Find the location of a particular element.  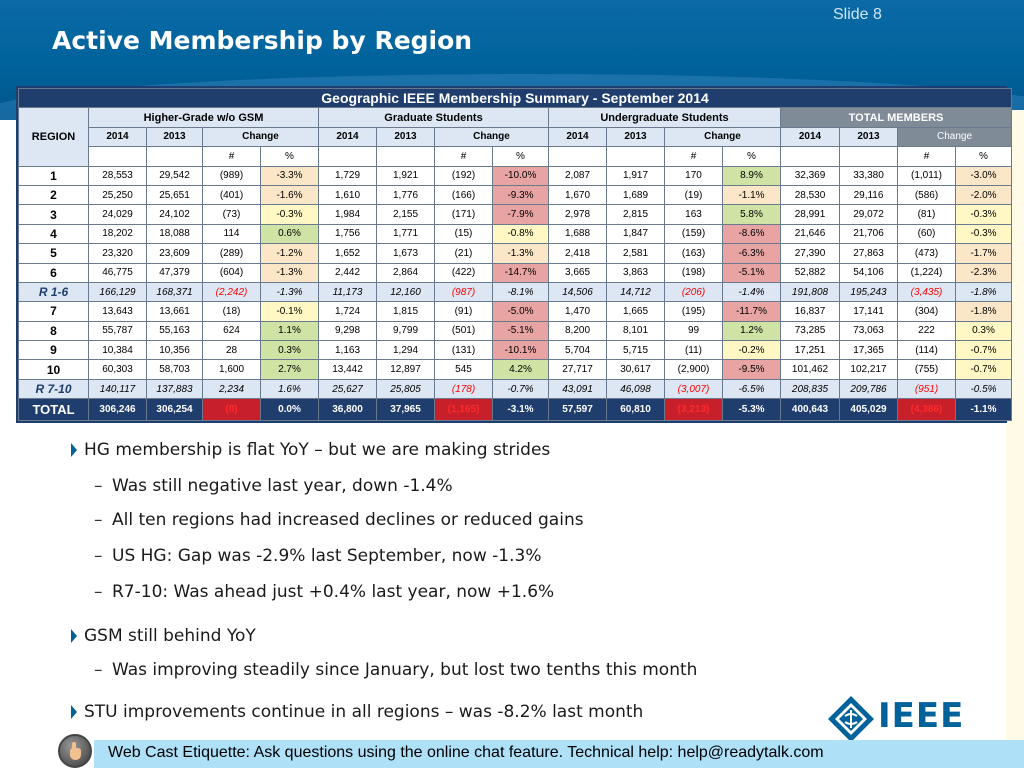

table-cell: 36,800 is located at coordinates (347, 410).